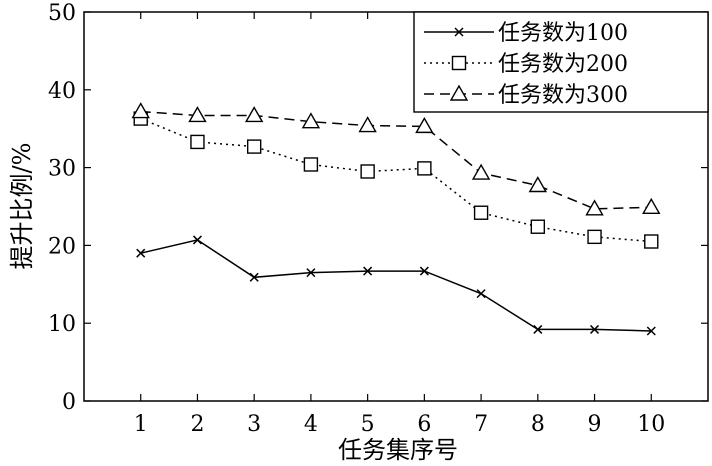  I want to click on x-tick-label: 10, so click(651, 424).